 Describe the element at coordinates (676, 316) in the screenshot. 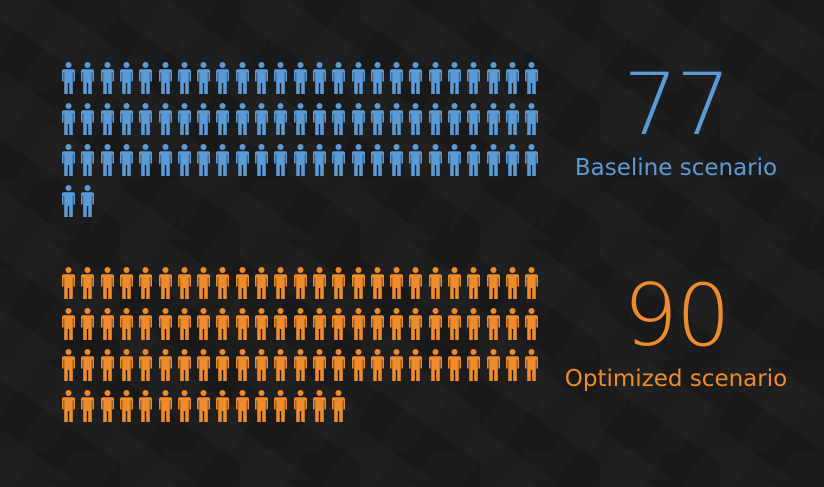

I see `optimized-value: 90` at that location.